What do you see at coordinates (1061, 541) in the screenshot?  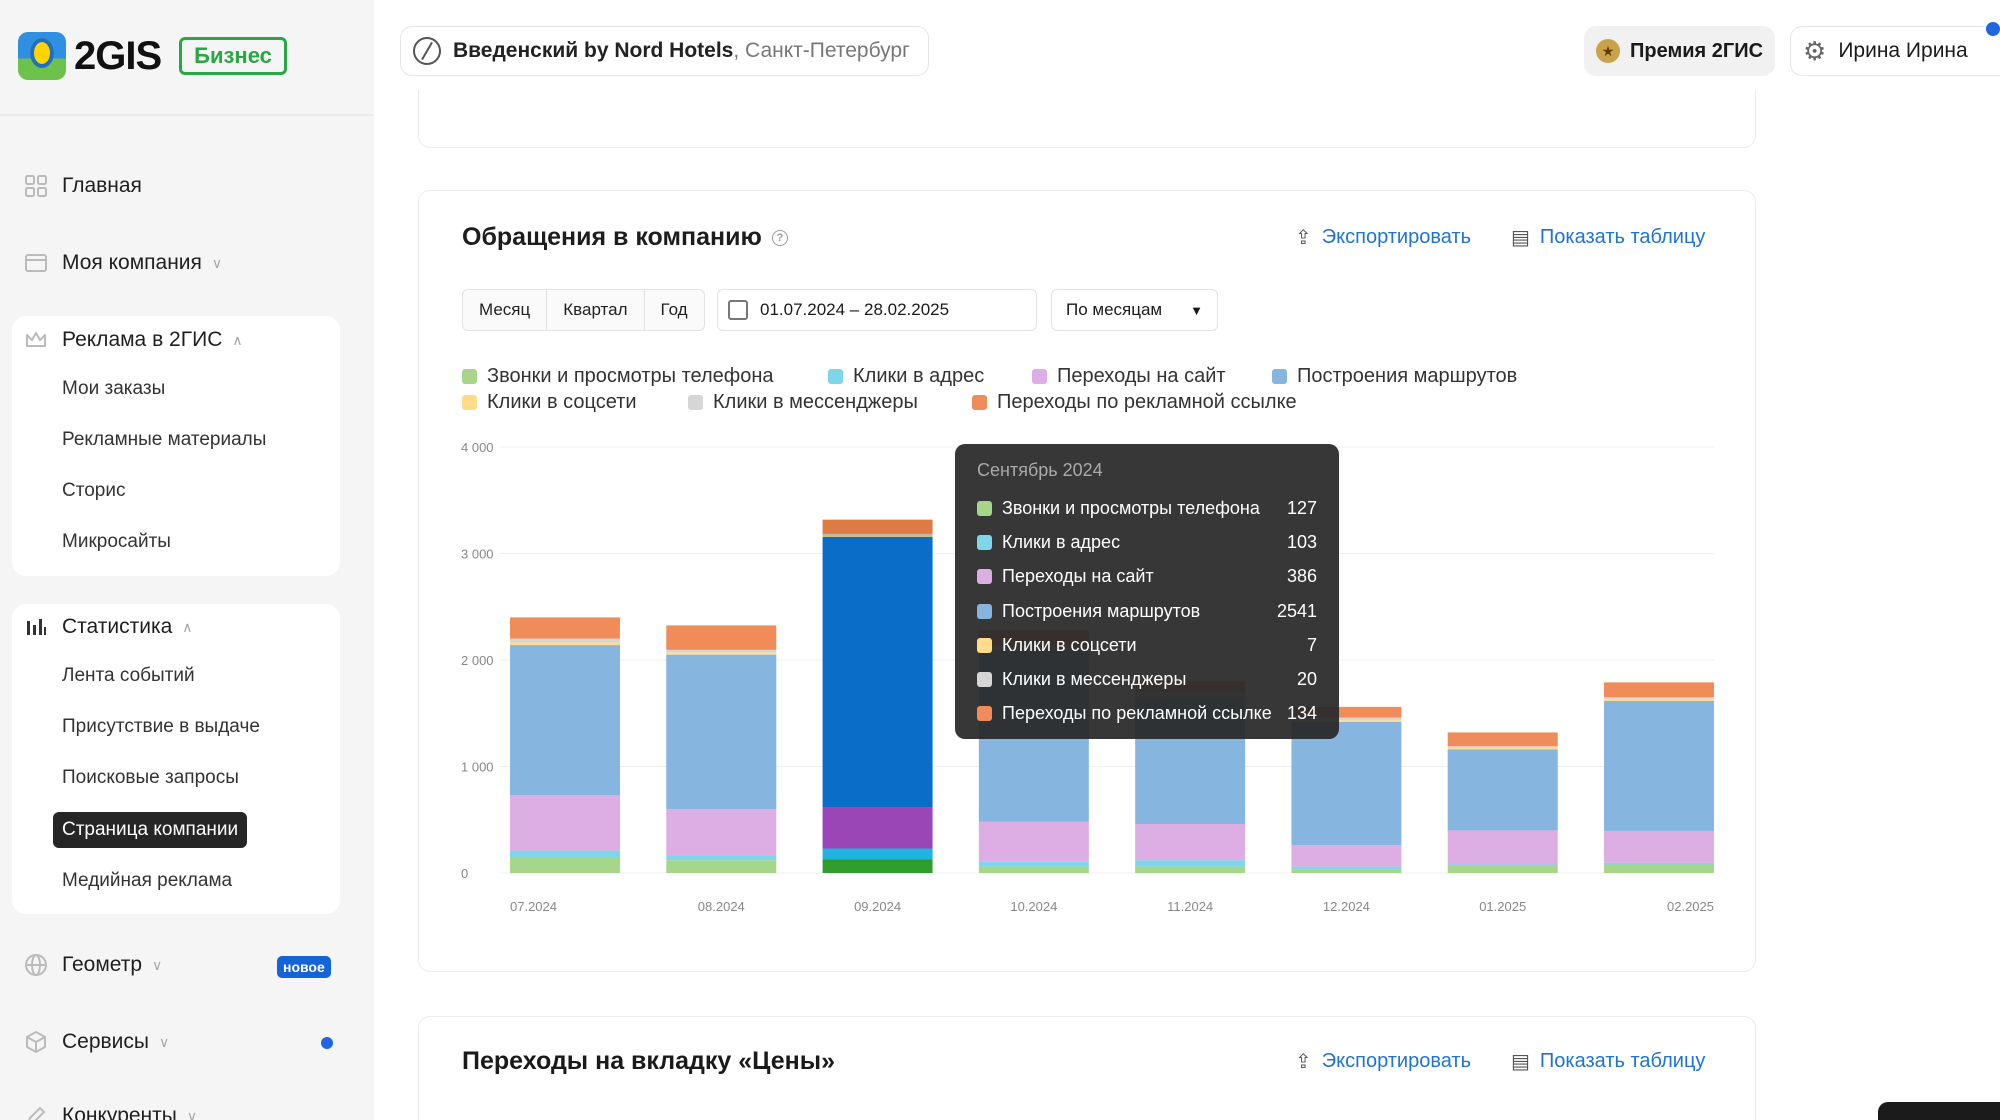 I see `tooltip-label: Клики в адрес` at bounding box center [1061, 541].